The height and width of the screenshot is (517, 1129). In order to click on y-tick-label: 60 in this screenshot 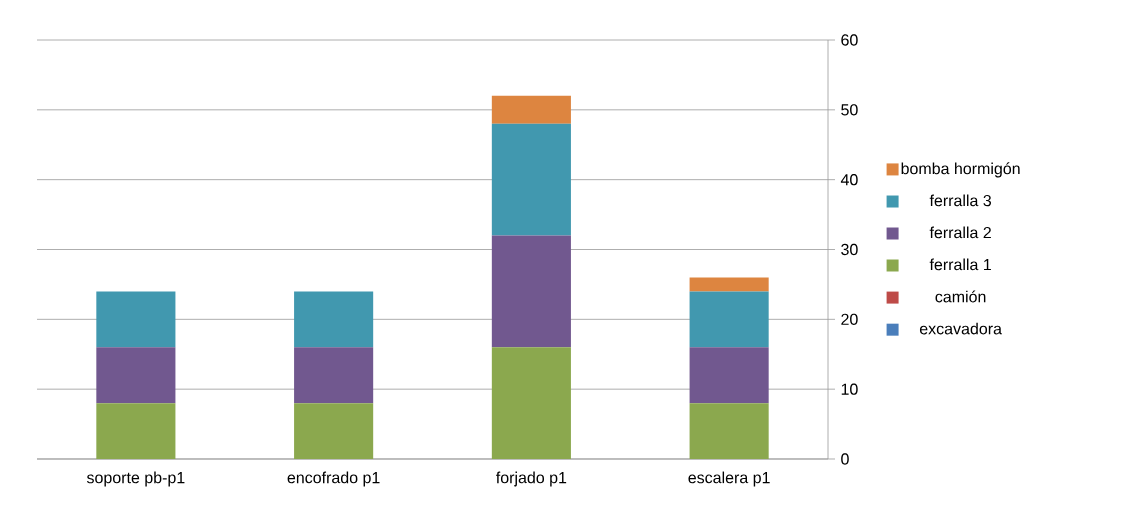, I will do `click(849, 40)`.